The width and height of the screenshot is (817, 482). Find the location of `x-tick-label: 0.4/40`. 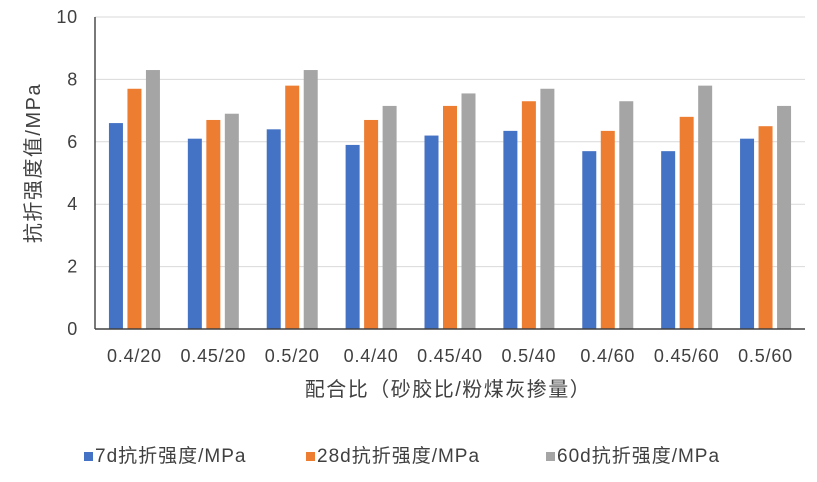

x-tick-label: 0.4/40 is located at coordinates (371, 356).